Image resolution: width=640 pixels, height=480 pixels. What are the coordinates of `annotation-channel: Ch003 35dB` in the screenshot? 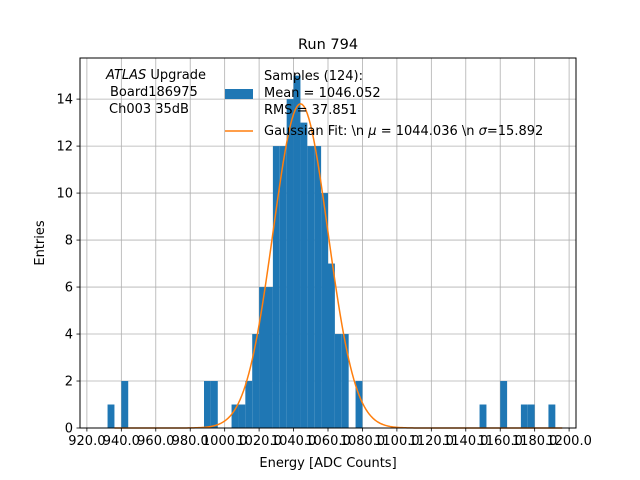 It's located at (149, 109).